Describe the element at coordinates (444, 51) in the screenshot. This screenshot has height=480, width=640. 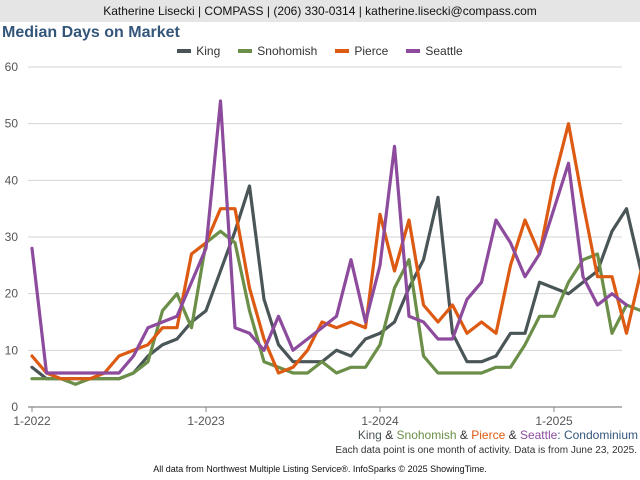
I see `legend-label: Seattle` at that location.